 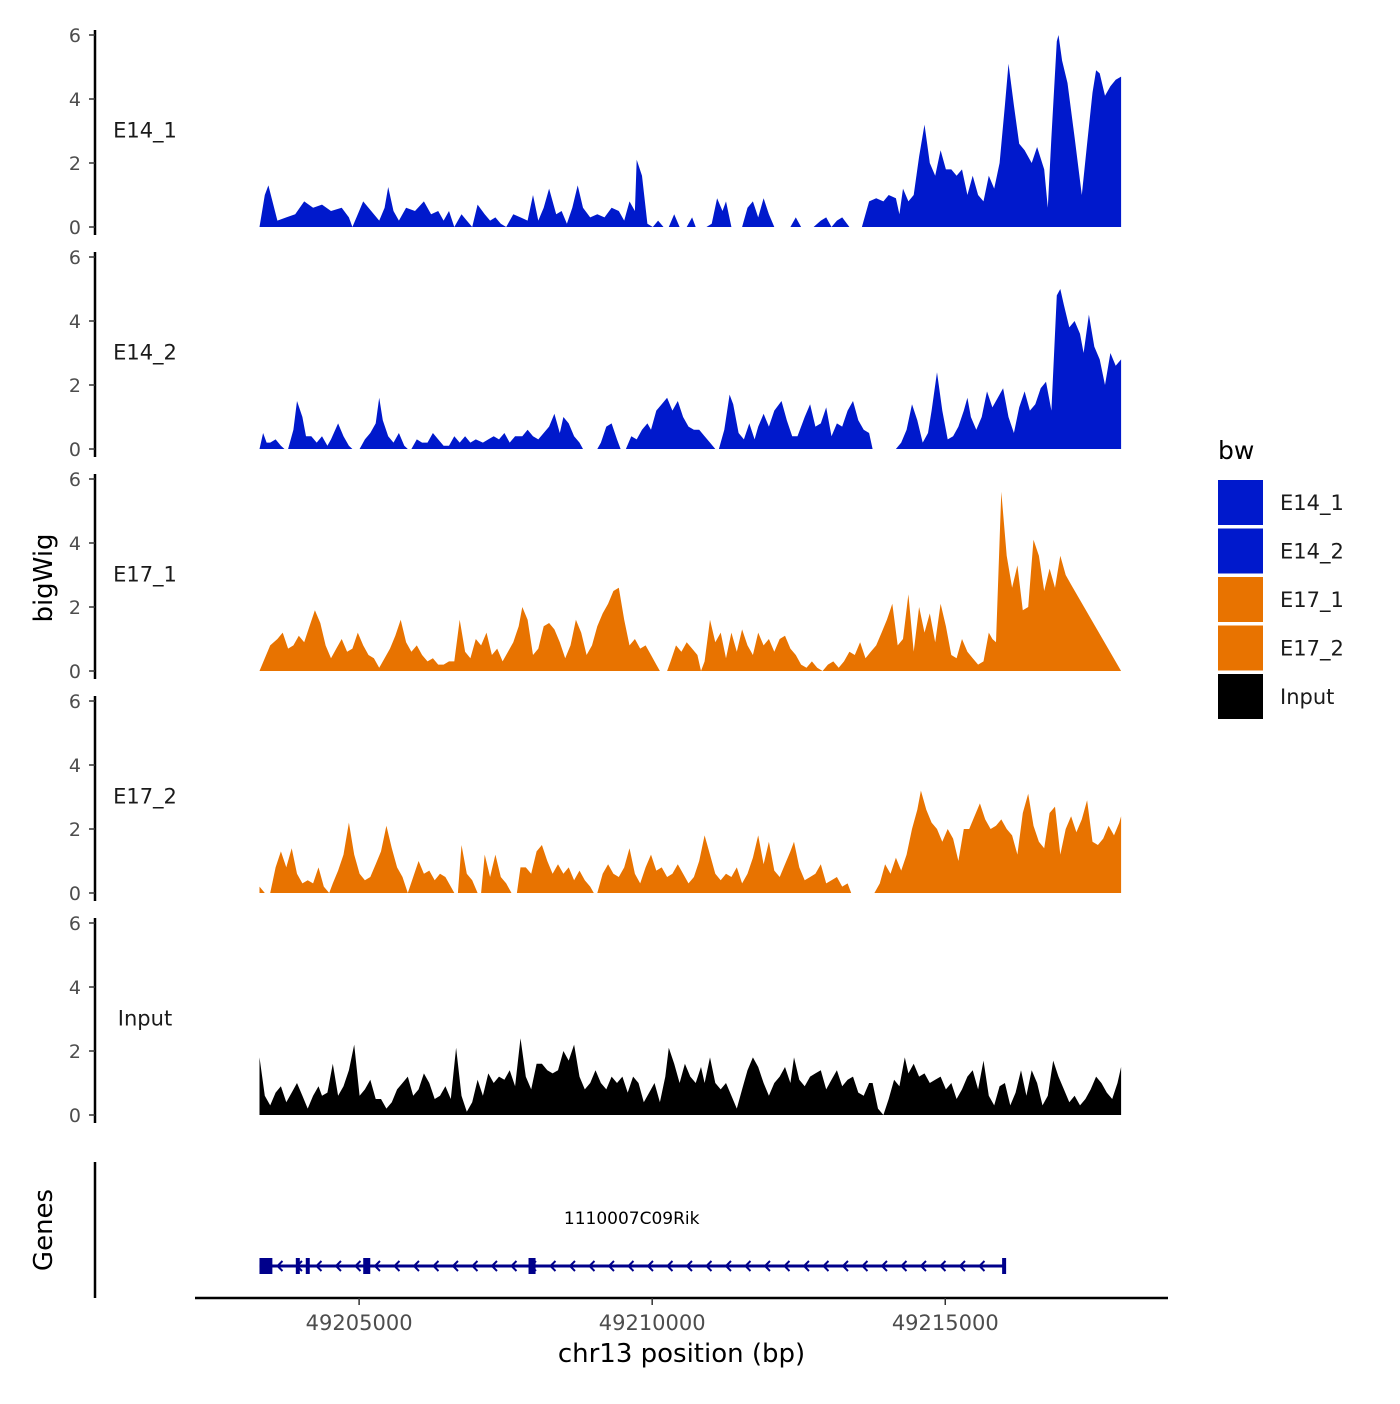 What do you see at coordinates (1312, 503) in the screenshot?
I see `legend-label-E14_1: E14_1` at bounding box center [1312, 503].